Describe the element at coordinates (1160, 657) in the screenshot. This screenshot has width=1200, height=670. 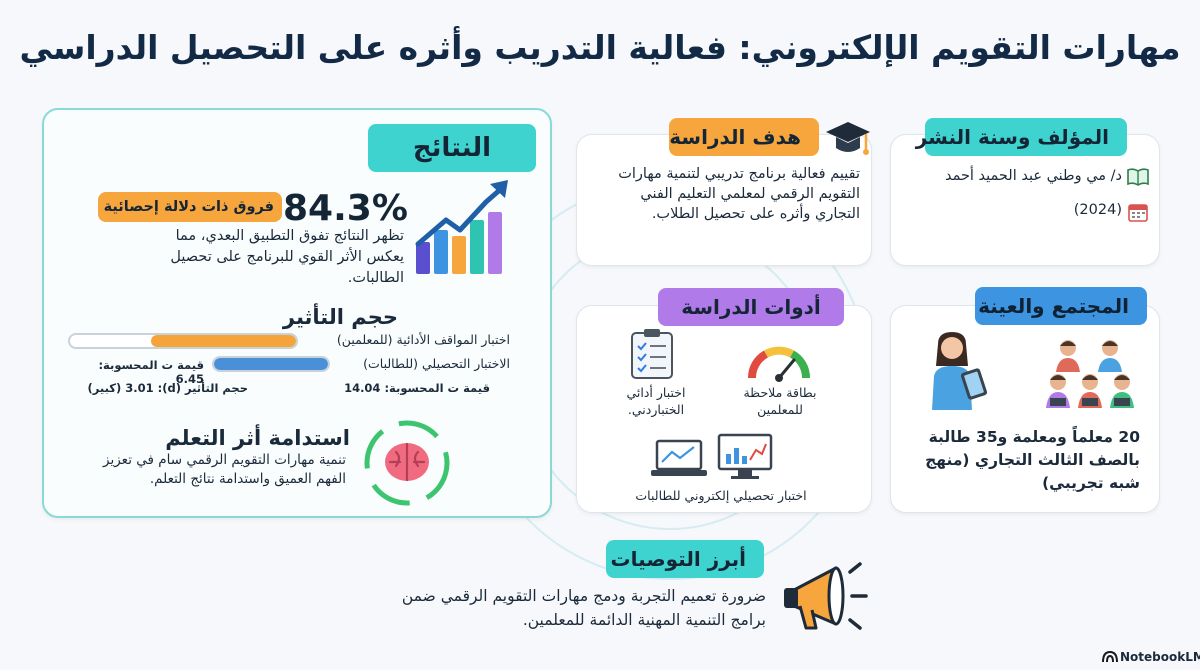
I see `branding-label: NotebookLM` at that location.